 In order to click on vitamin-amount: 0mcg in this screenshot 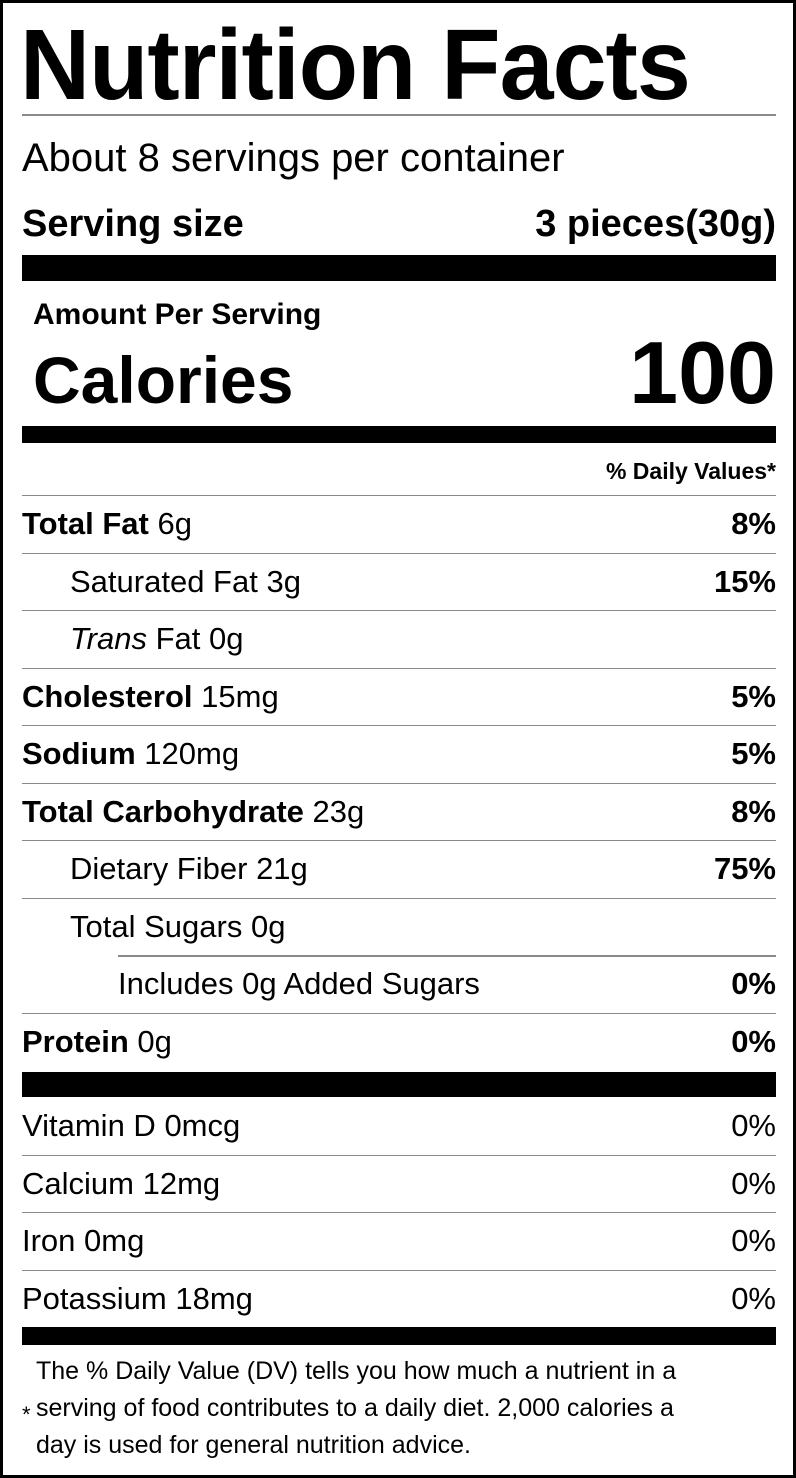, I will do `click(202, 1125)`.